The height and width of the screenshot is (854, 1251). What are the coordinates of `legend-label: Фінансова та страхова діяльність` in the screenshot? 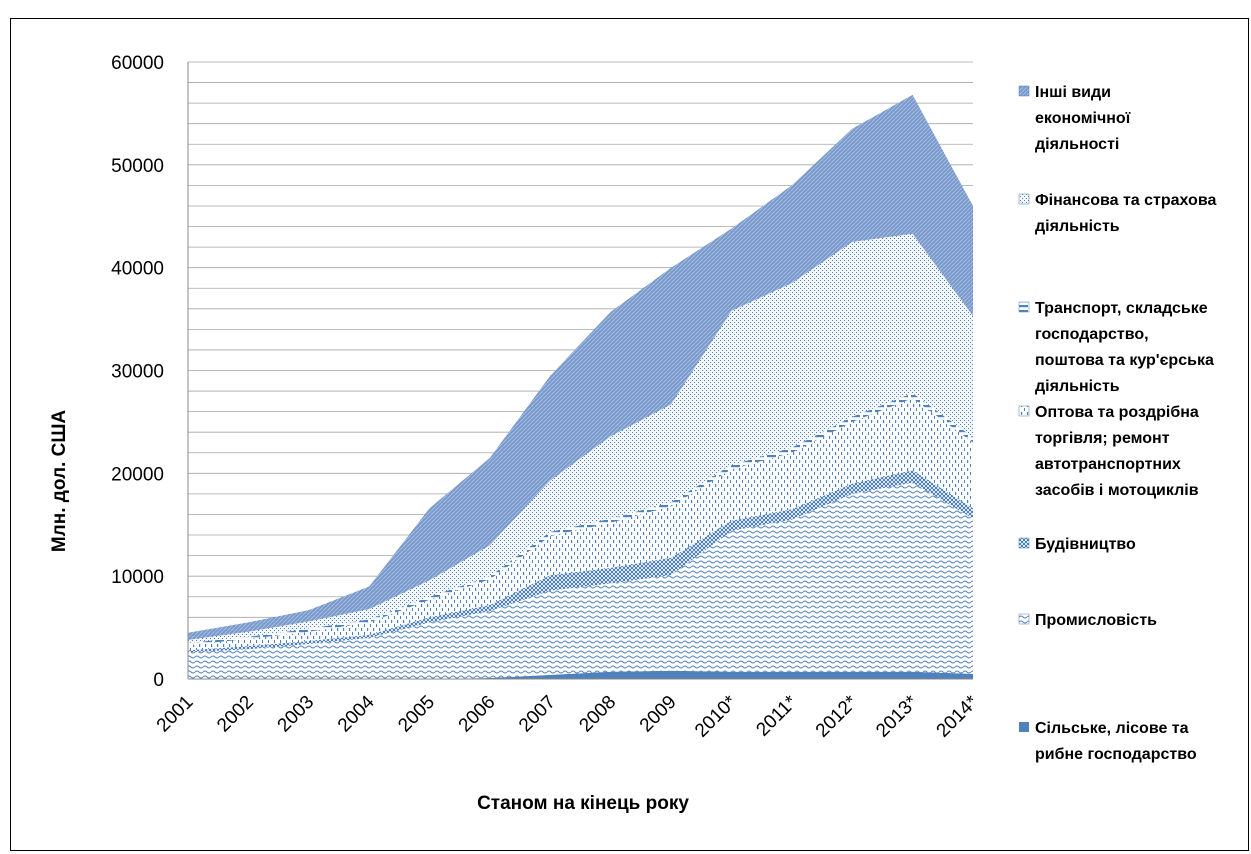 It's located at (1128, 213).